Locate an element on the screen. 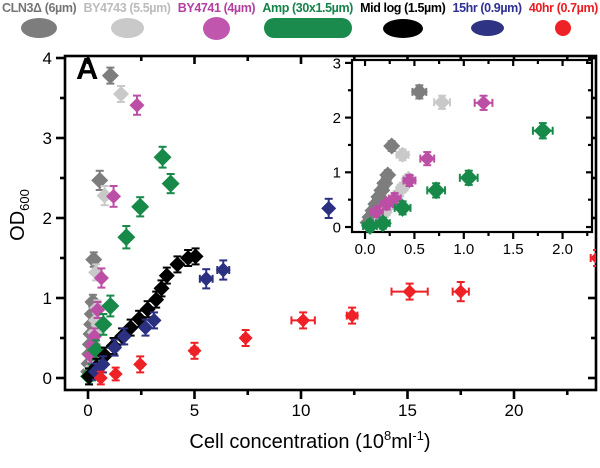 The height and width of the screenshot is (468, 600). inset-plot-axes-y-tick-label: 2 is located at coordinates (337, 118).